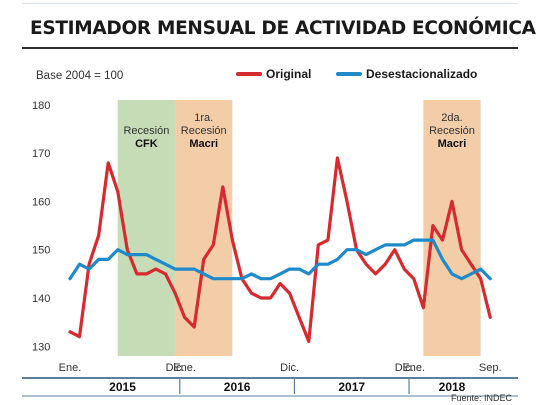  Describe the element at coordinates (41, 106) in the screenshot. I see `y-tick-label: 180` at that location.